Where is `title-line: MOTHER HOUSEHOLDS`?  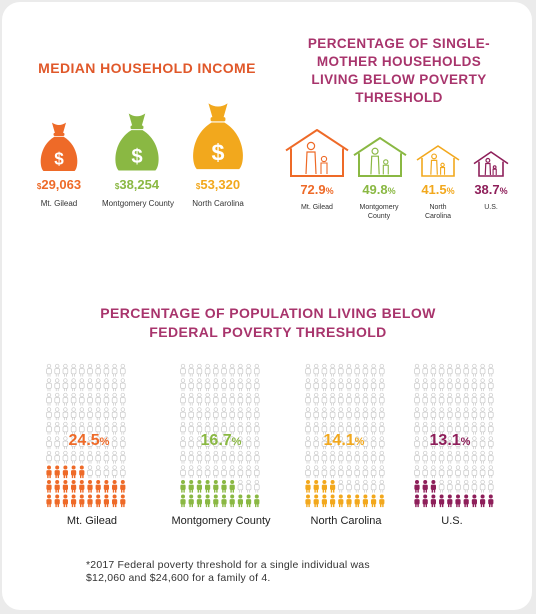 title-line: MOTHER HOUSEHOLDS is located at coordinates (399, 61).